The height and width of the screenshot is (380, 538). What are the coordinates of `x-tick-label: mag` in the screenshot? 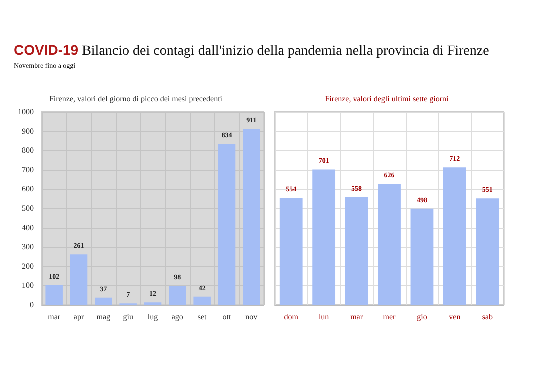 It's located at (103, 317).